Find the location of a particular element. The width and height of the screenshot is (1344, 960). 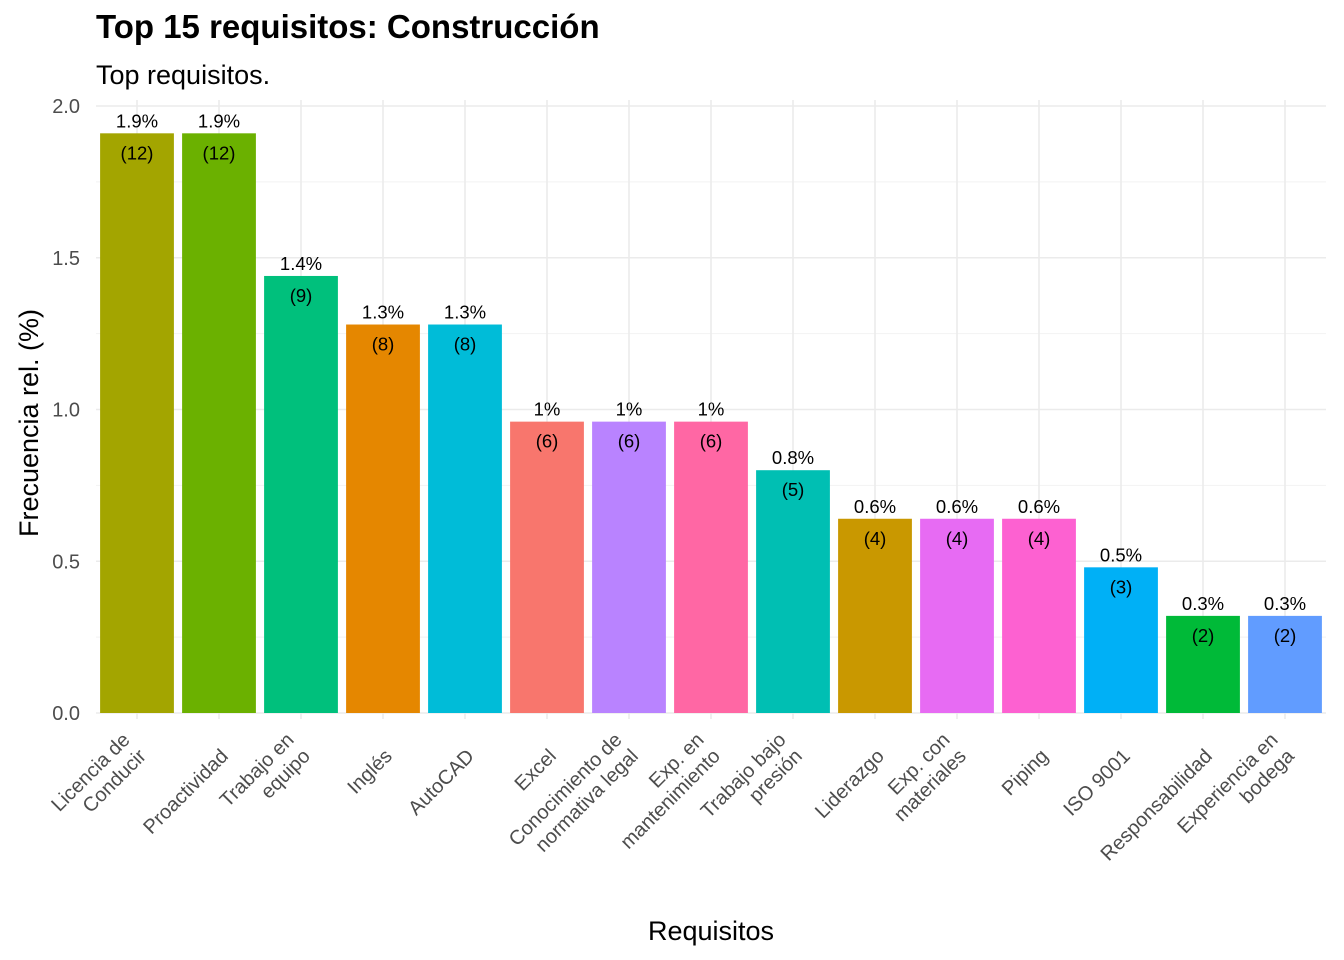

x-tick-label: Liderazgo is located at coordinates (850, 784).